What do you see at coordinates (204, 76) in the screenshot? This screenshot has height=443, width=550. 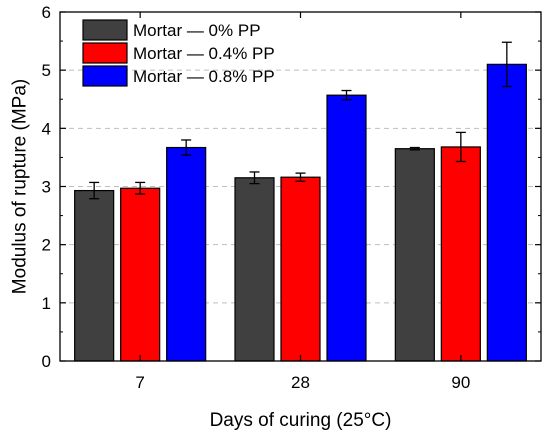 I see `legend-label: Mortar — 0.8% PP` at bounding box center [204, 76].